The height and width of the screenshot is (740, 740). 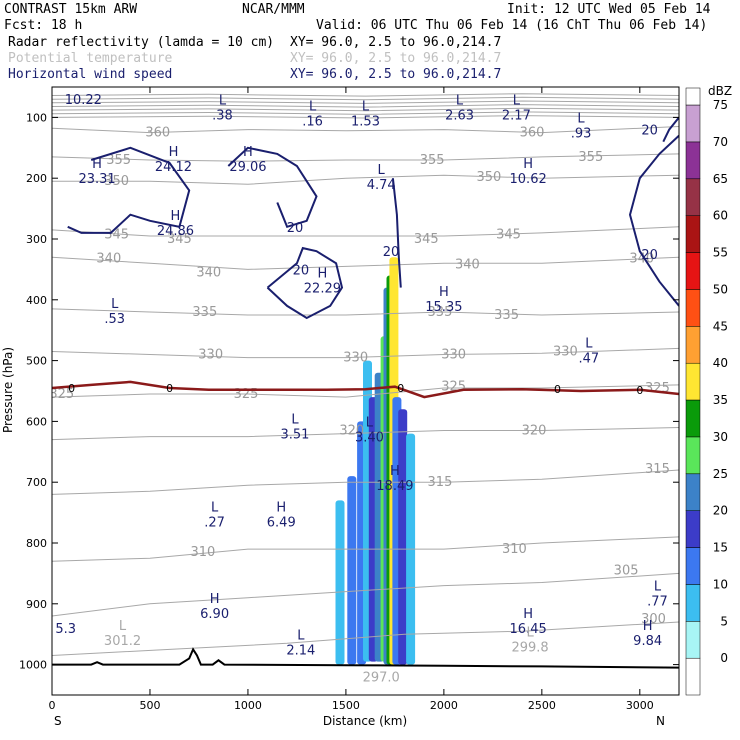 I want to click on wind-extremum-value: 23.31, so click(x=96, y=179).